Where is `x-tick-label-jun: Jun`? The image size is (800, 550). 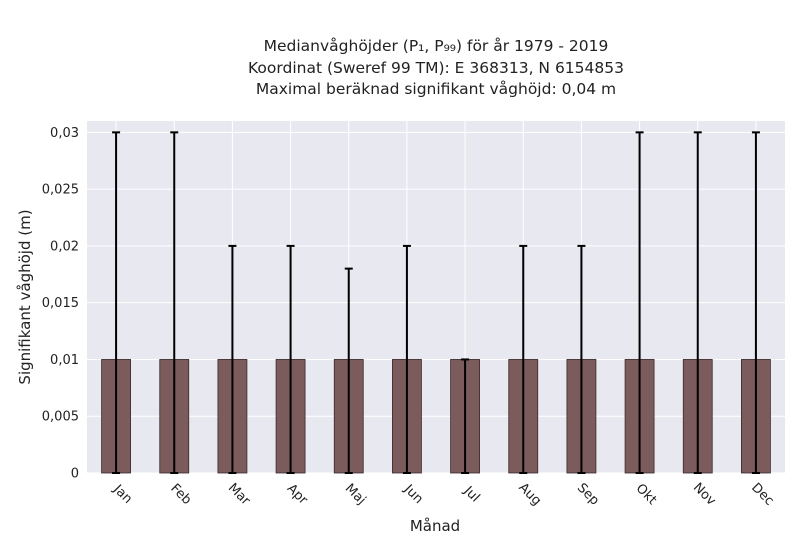
x-tick-label-jun: Jun is located at coordinates (413, 494).